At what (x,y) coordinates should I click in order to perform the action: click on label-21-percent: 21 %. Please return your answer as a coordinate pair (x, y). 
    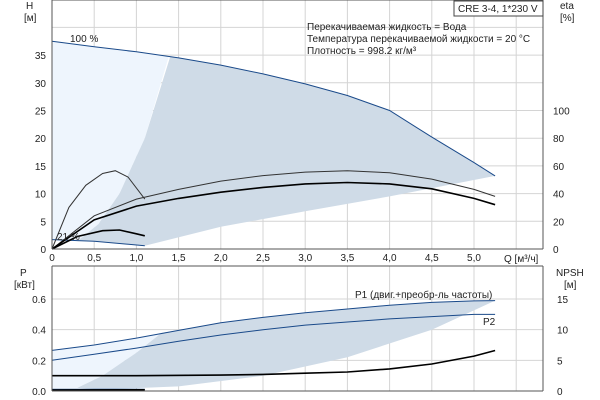
    Looking at the image, I should click on (68, 237).